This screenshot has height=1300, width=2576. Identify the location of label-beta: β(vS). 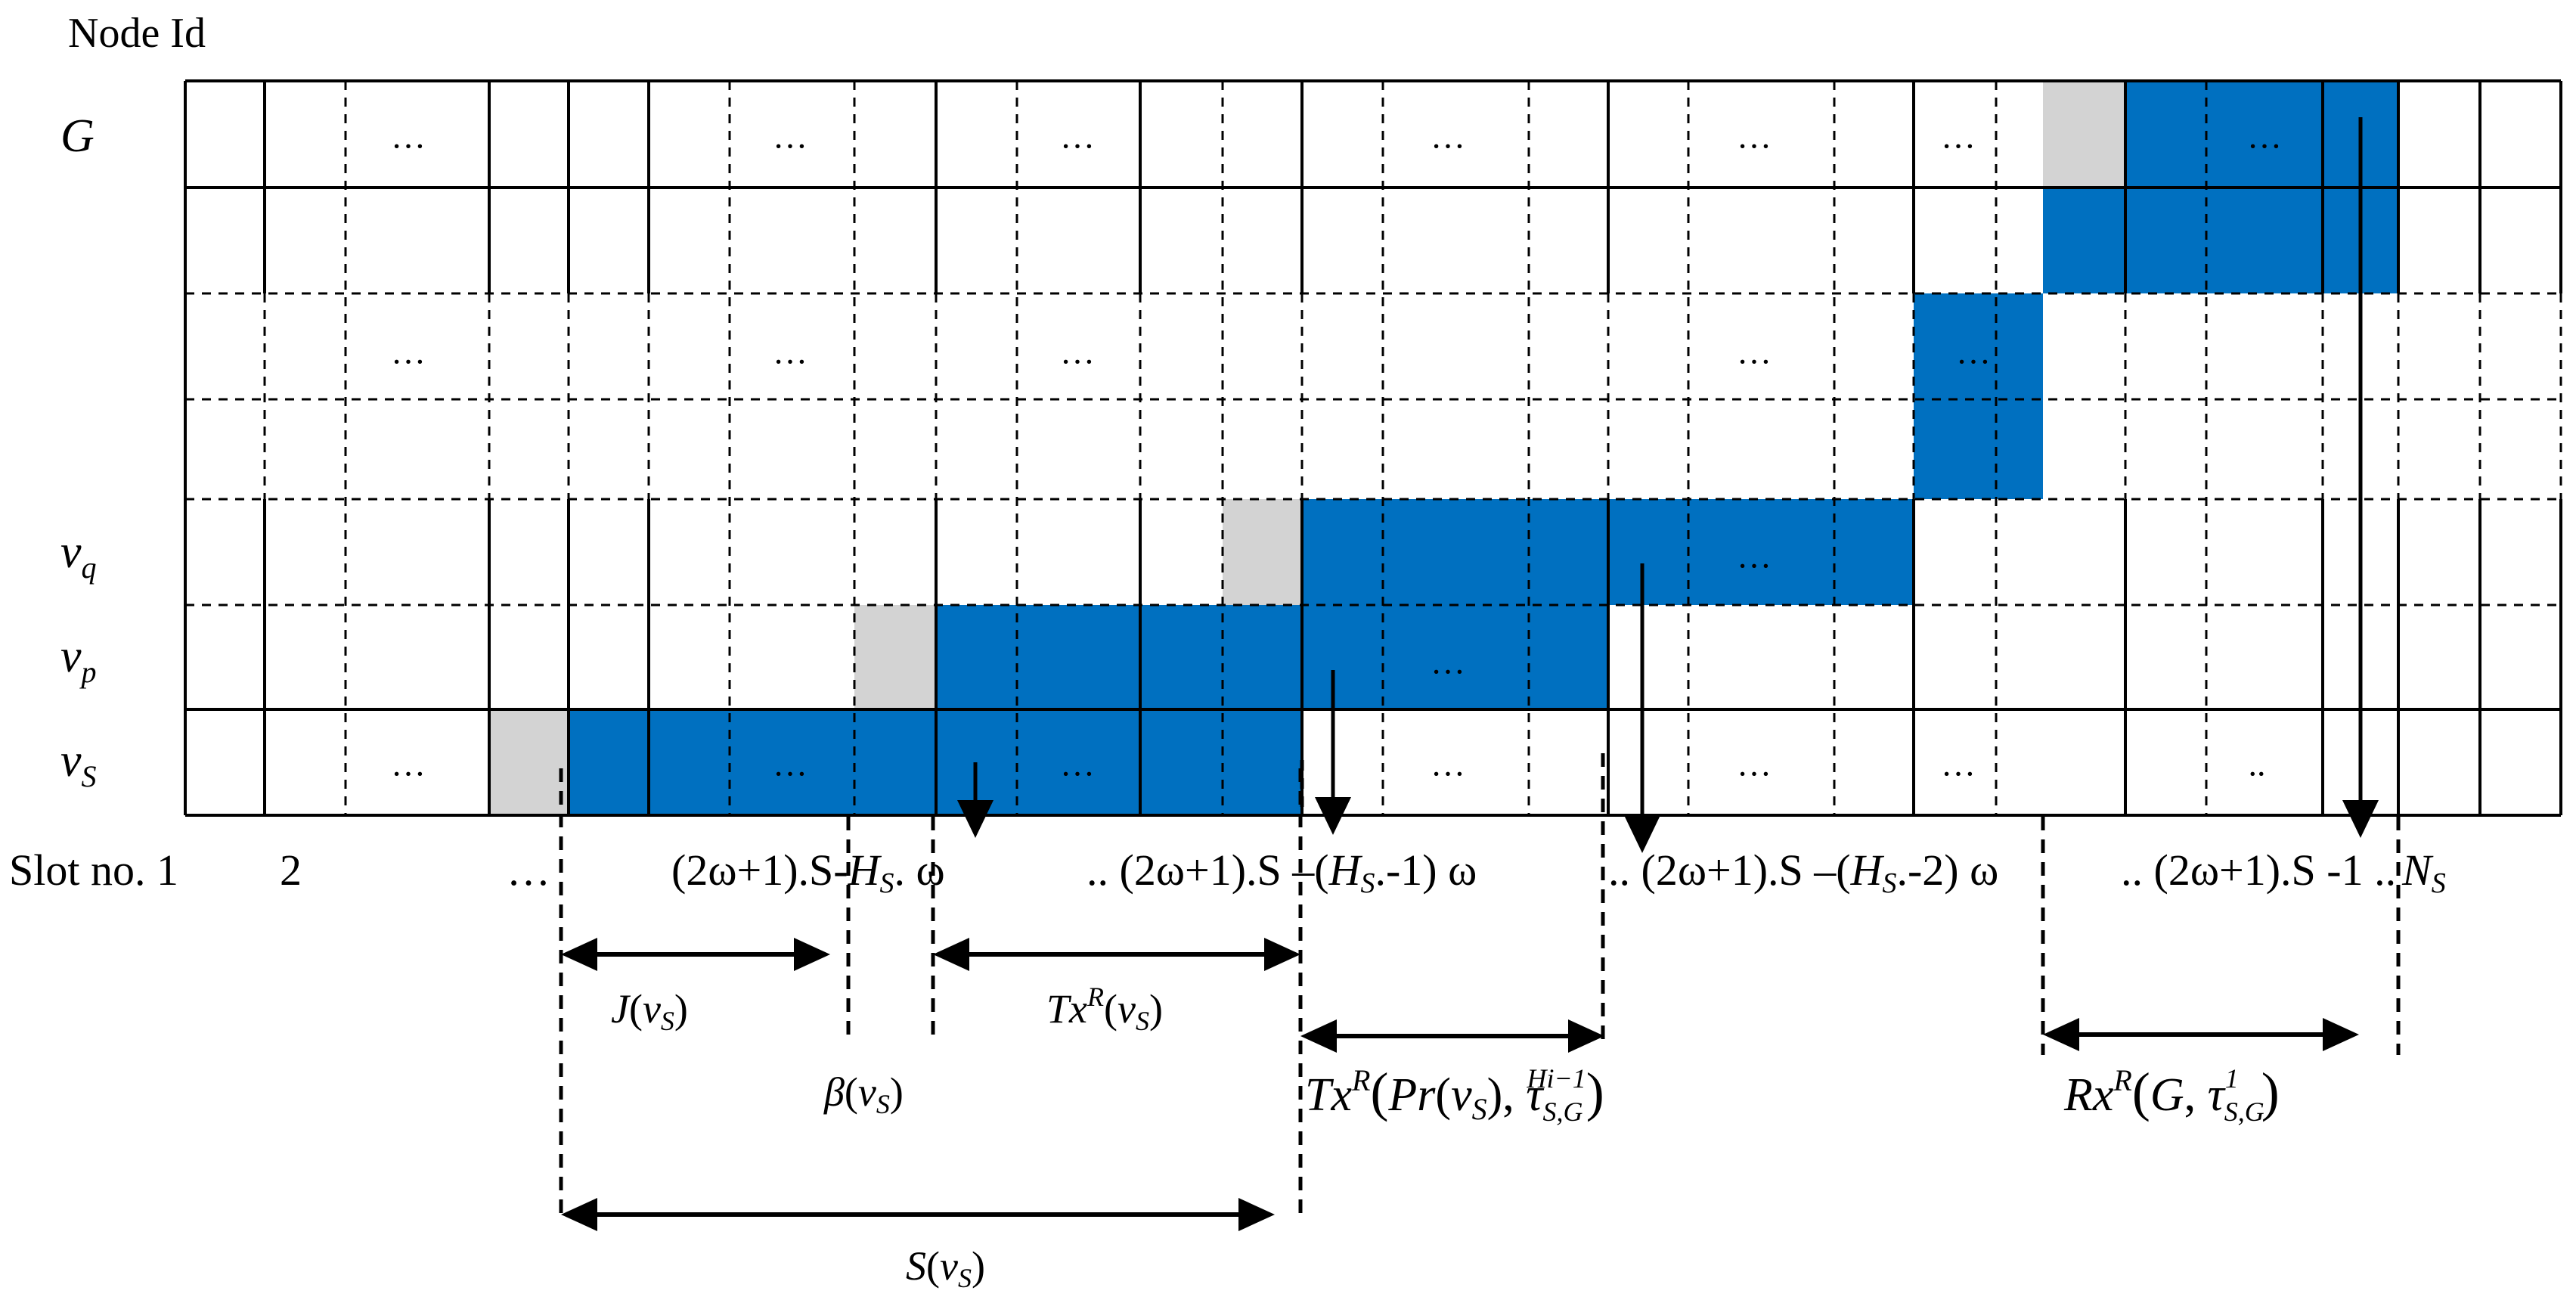
(864, 1094).